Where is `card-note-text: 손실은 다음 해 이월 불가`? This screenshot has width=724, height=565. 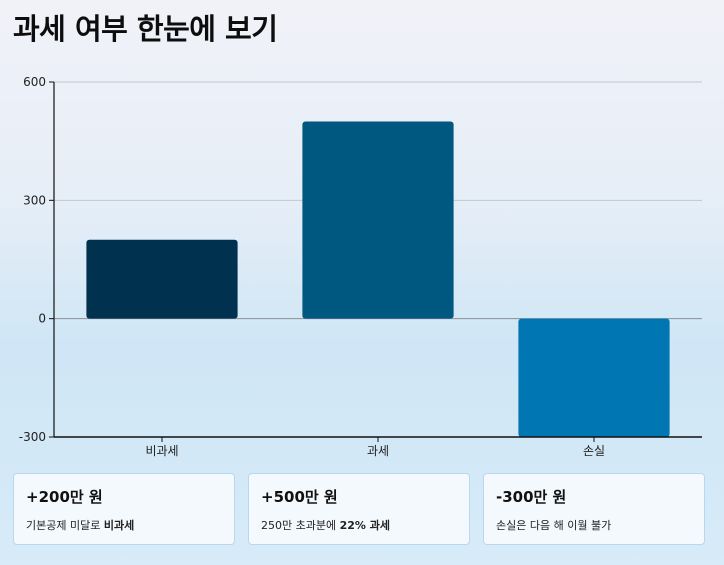 card-note-text: 손실은 다음 해 이월 불가 is located at coordinates (554, 525).